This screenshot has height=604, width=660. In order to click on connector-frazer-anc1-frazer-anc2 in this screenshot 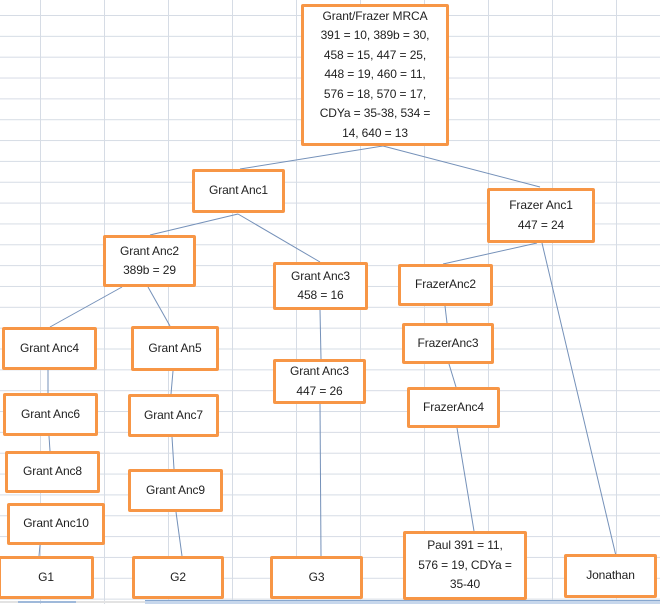, I will do `click(490, 253)`.